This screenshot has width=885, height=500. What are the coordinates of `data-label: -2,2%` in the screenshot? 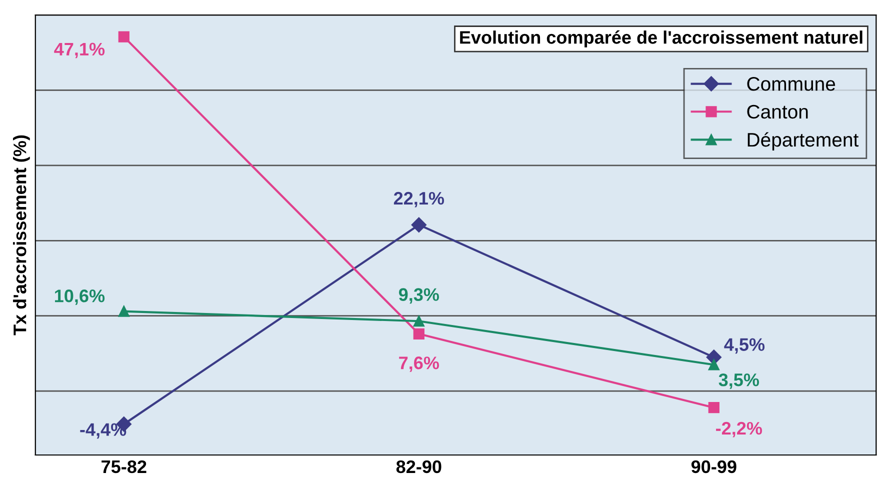 It's located at (739, 430).